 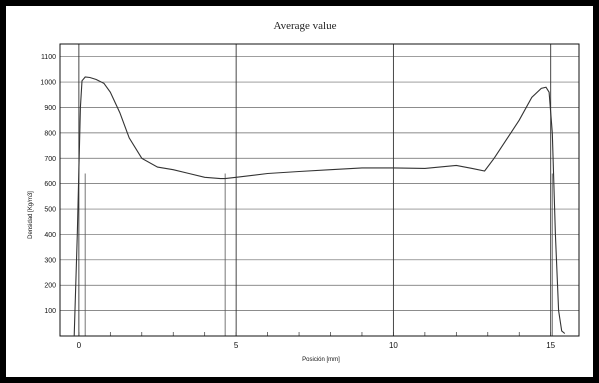 I want to click on y-tick-label: 1100, so click(x=48, y=57).